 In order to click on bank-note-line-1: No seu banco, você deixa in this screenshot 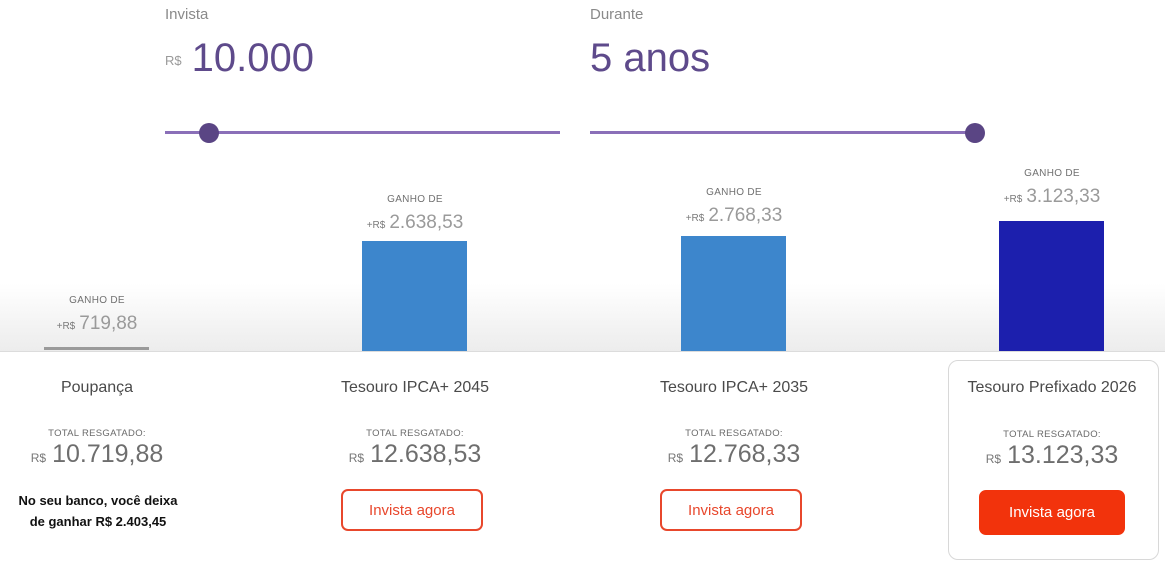, I will do `click(98, 500)`.